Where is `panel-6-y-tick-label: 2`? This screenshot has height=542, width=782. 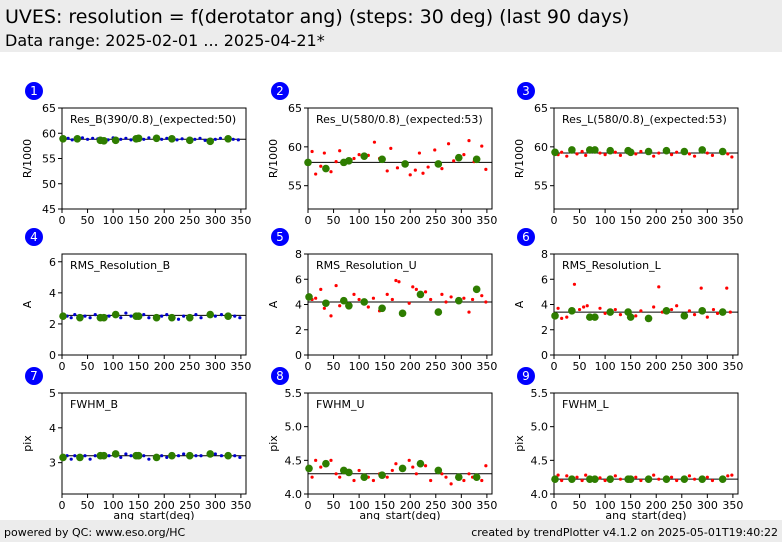 panel-6-y-tick-label: 2 is located at coordinates (544, 330).